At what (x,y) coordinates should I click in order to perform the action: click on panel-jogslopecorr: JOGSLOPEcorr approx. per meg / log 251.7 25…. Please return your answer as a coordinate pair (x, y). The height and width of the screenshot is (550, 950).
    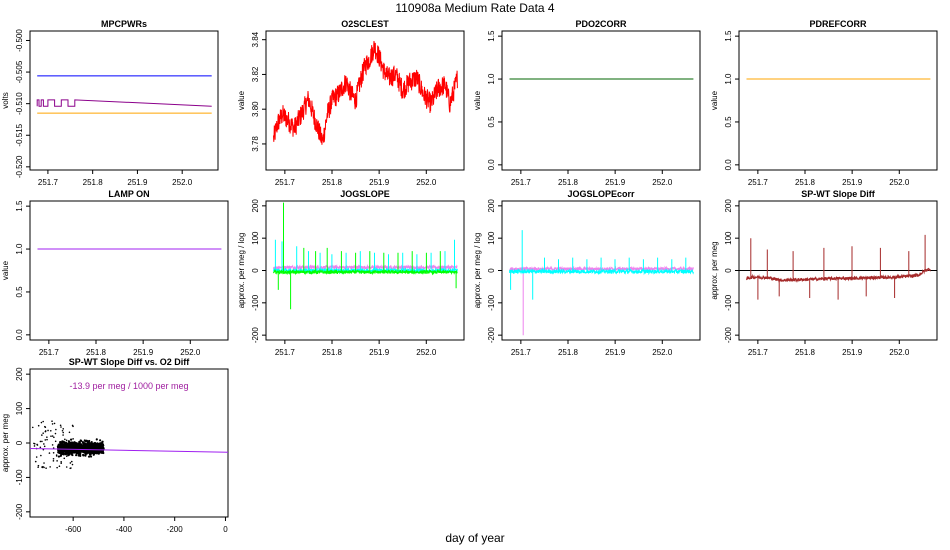
    Looking at the image, I should click on (587, 273).